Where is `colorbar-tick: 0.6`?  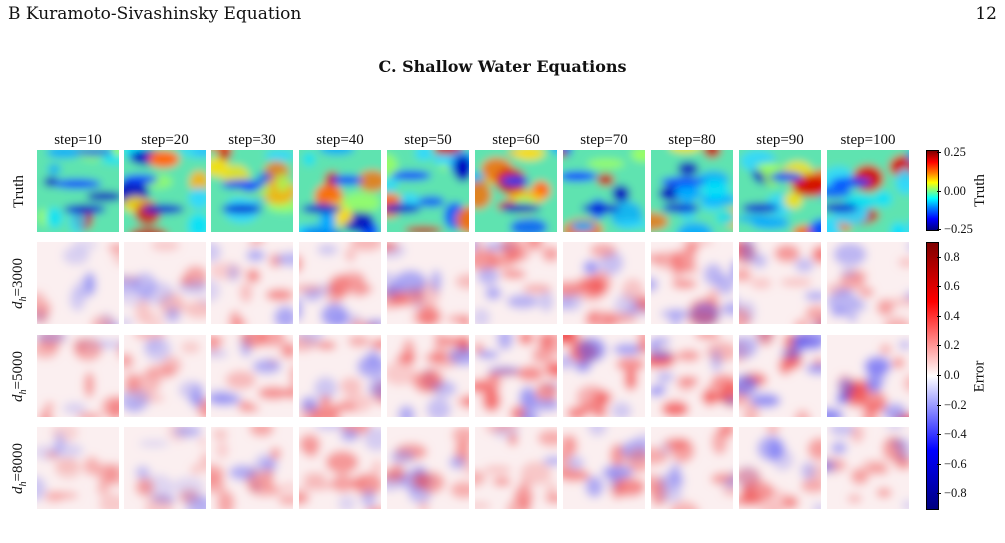 colorbar-tick: 0.6 is located at coordinates (948, 286).